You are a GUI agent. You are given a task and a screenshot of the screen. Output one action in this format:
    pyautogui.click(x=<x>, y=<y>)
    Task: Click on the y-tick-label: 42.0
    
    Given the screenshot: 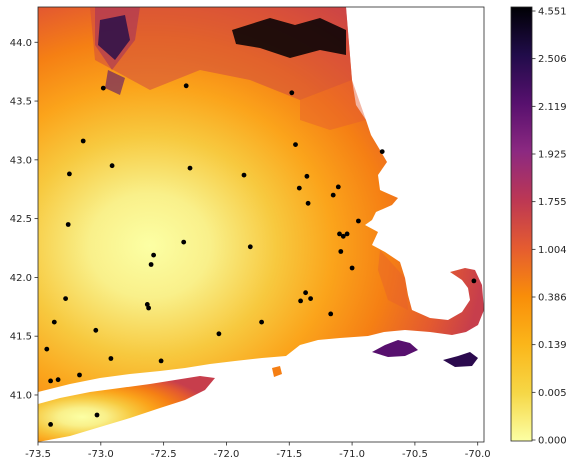 What is the action you would take?
    pyautogui.click(x=21, y=278)
    